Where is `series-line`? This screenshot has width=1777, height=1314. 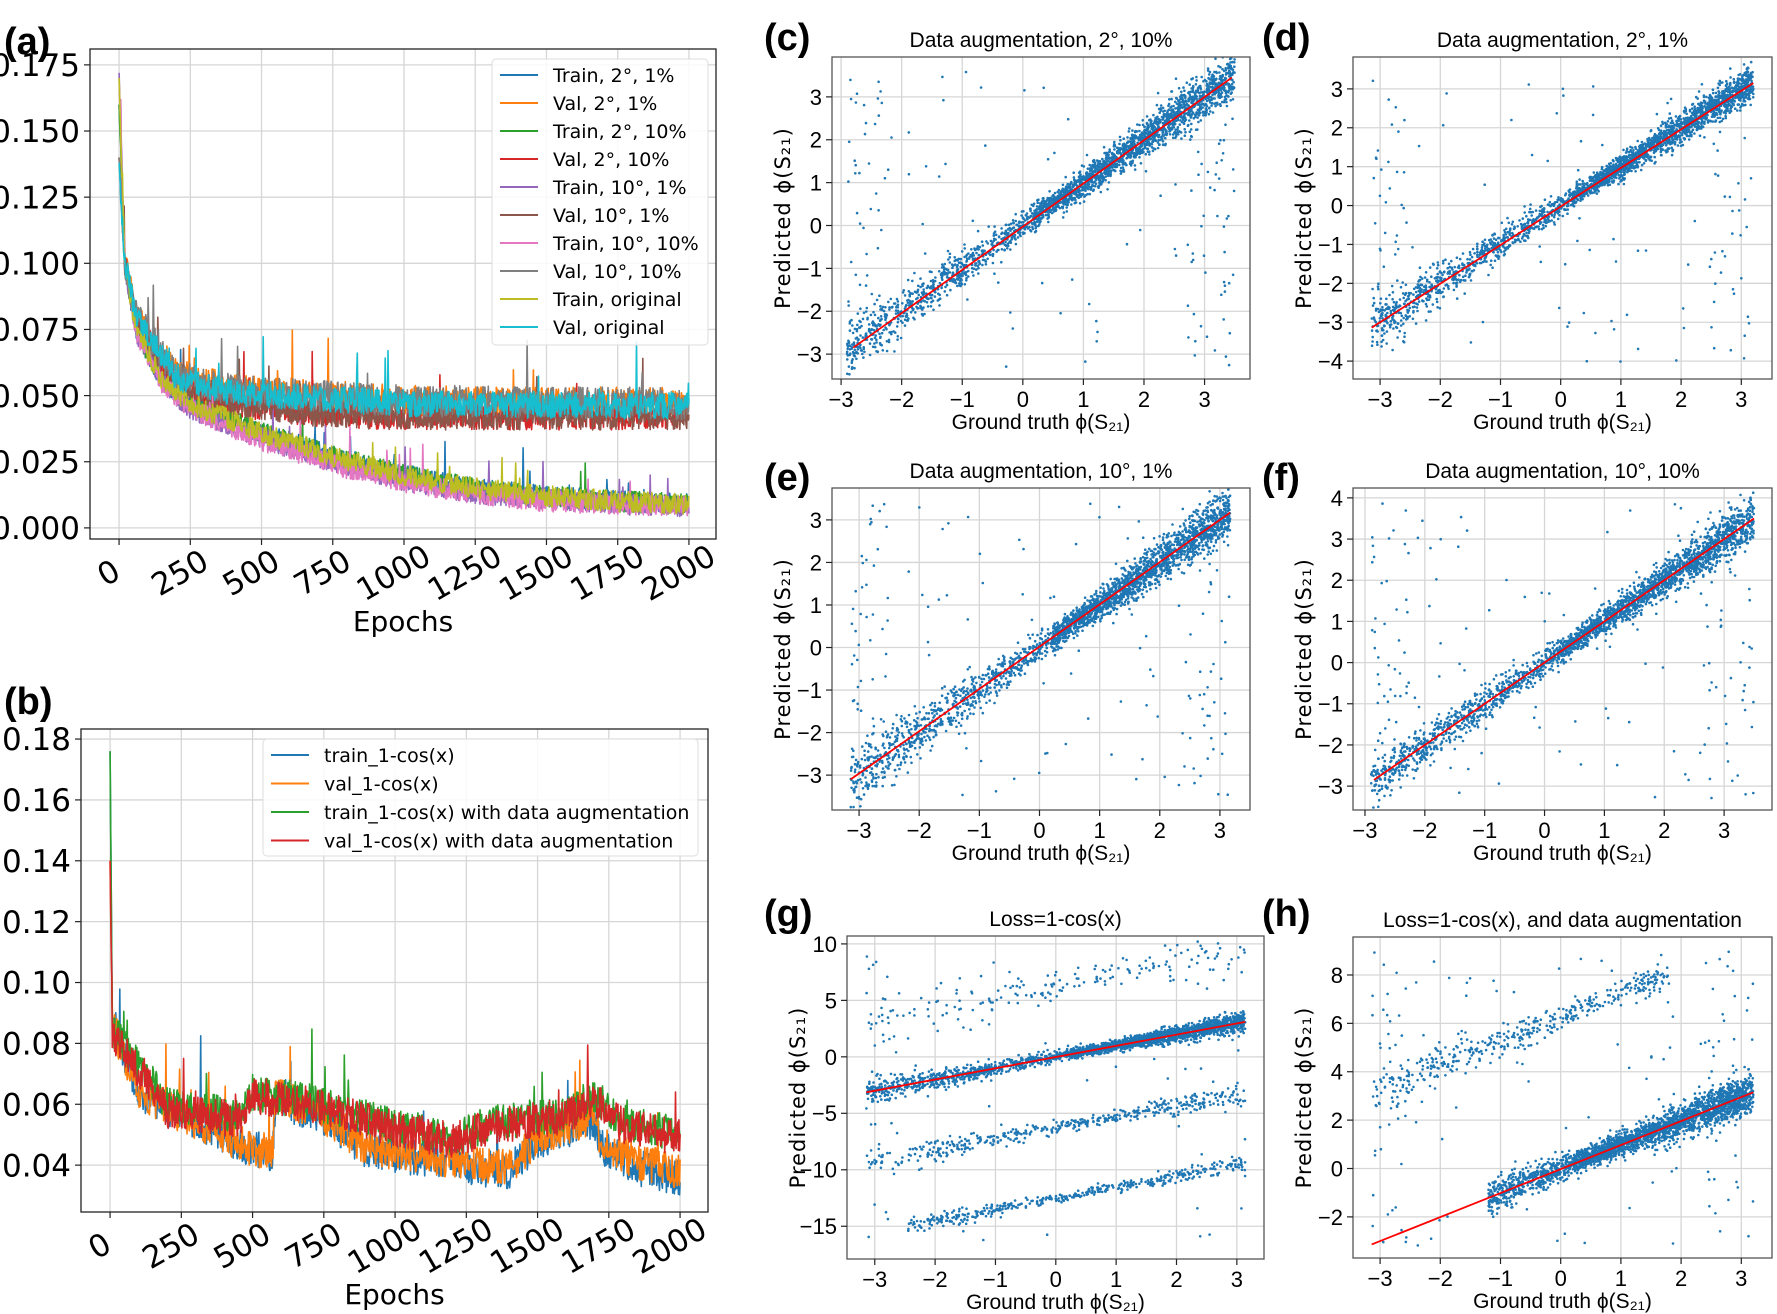 series-line is located at coordinates (395, 1009).